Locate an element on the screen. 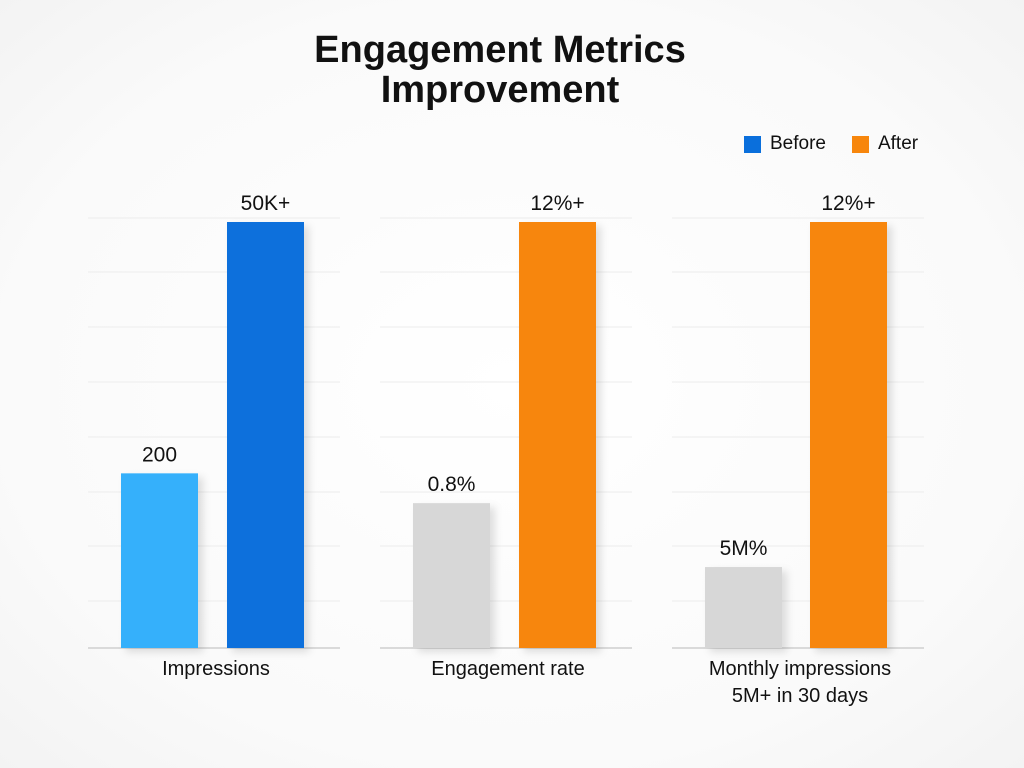 The image size is (1024, 768). data-label-after-3: 12%+ is located at coordinates (848, 203).